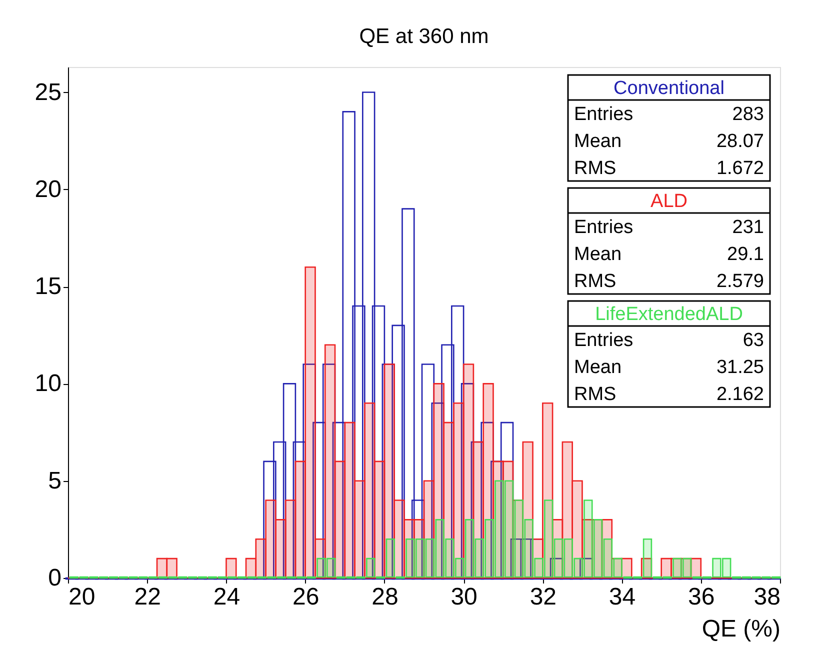 This screenshot has height=662, width=817. I want to click on x-tick-label: 28, so click(385, 597).